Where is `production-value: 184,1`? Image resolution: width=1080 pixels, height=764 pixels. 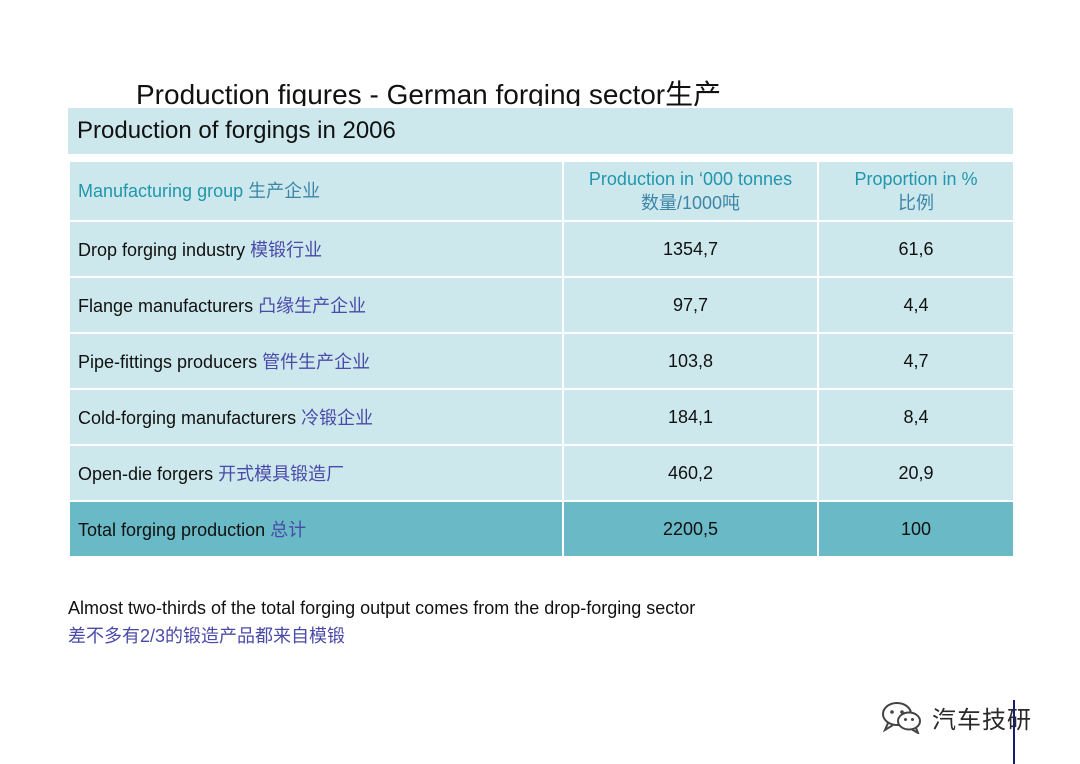
production-value: 184,1 is located at coordinates (690, 417).